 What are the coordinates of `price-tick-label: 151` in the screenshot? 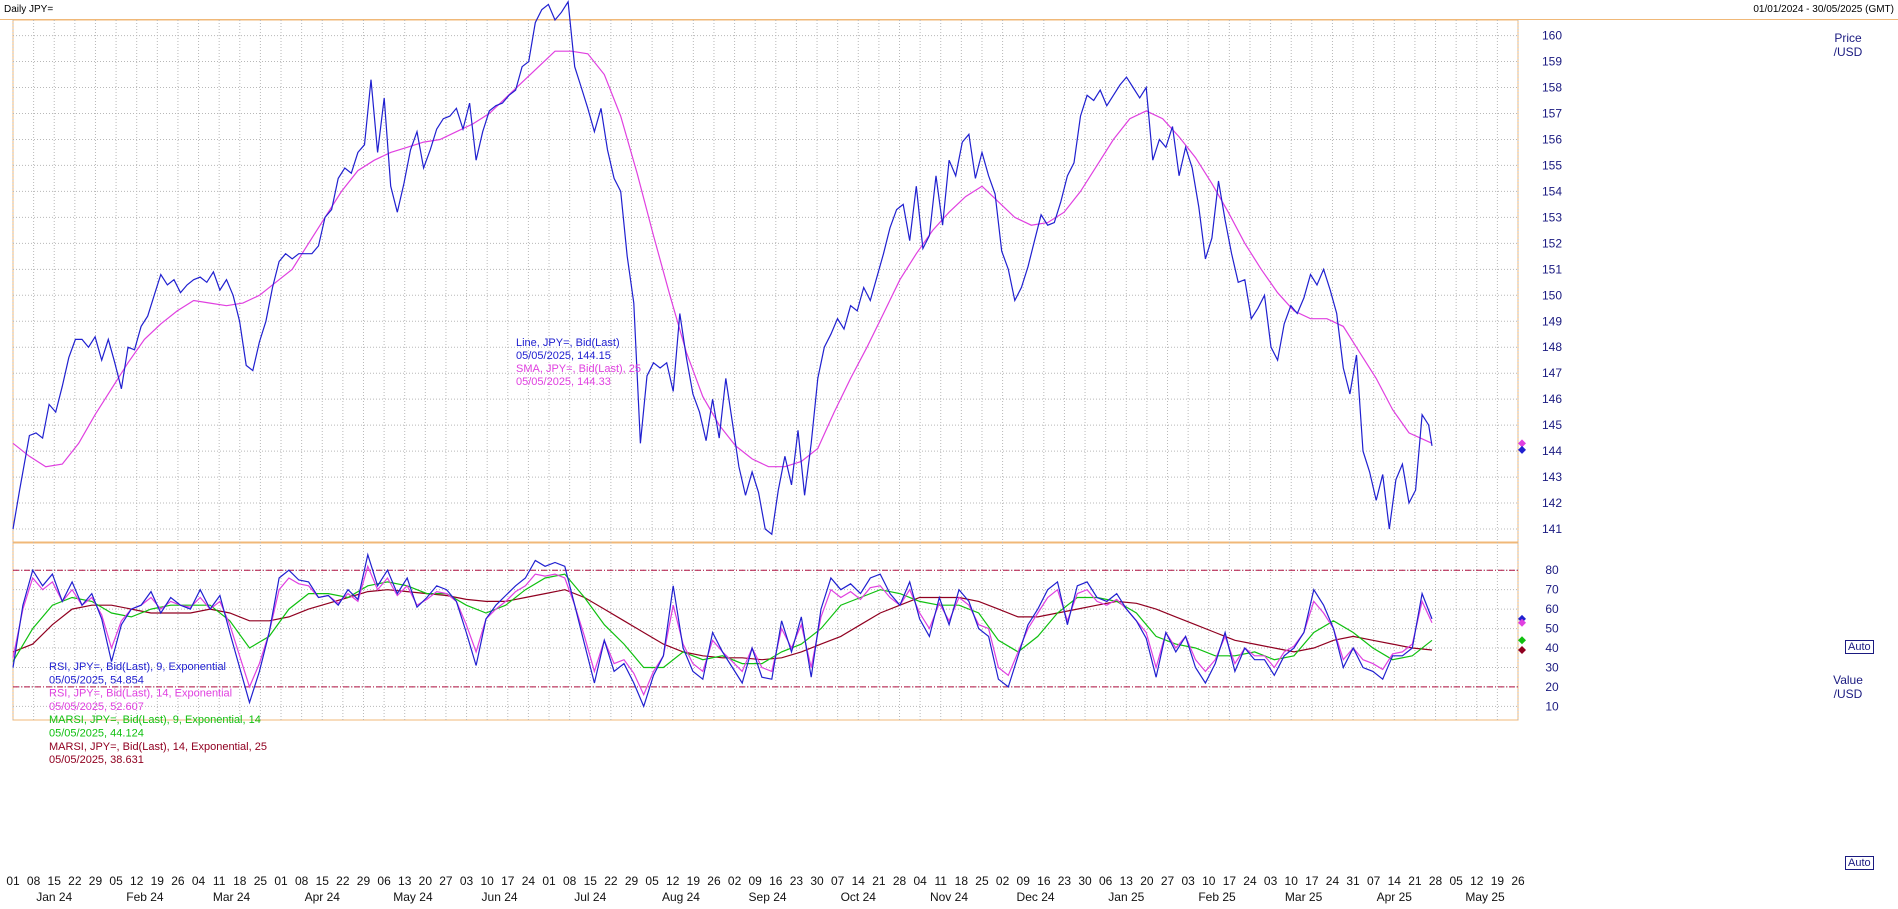 It's located at (1552, 269).